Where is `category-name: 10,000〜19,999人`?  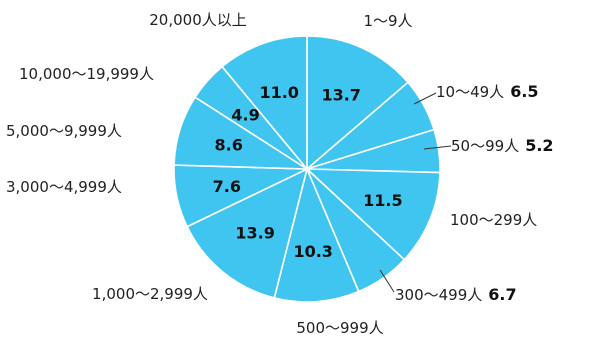 category-name: 10,000〜19,999人 is located at coordinates (86, 74).